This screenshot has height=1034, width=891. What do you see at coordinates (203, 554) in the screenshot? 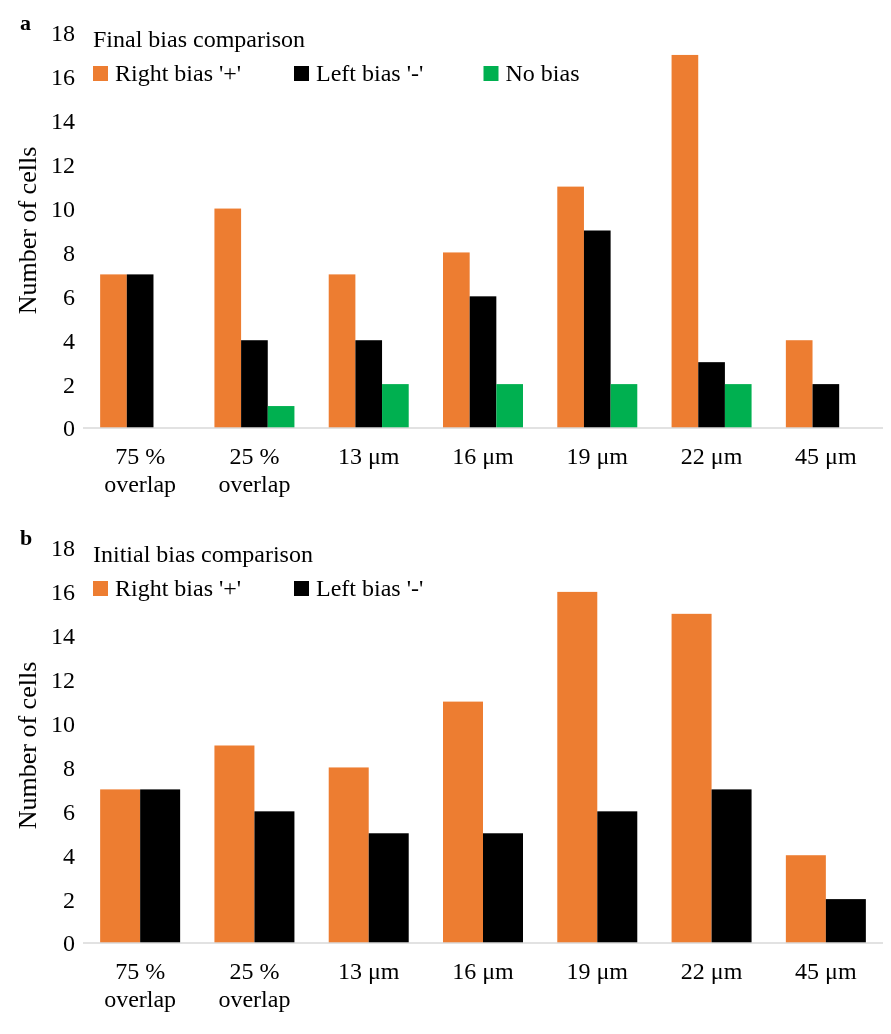
I see `chart-title: Initial bias comparison` at bounding box center [203, 554].